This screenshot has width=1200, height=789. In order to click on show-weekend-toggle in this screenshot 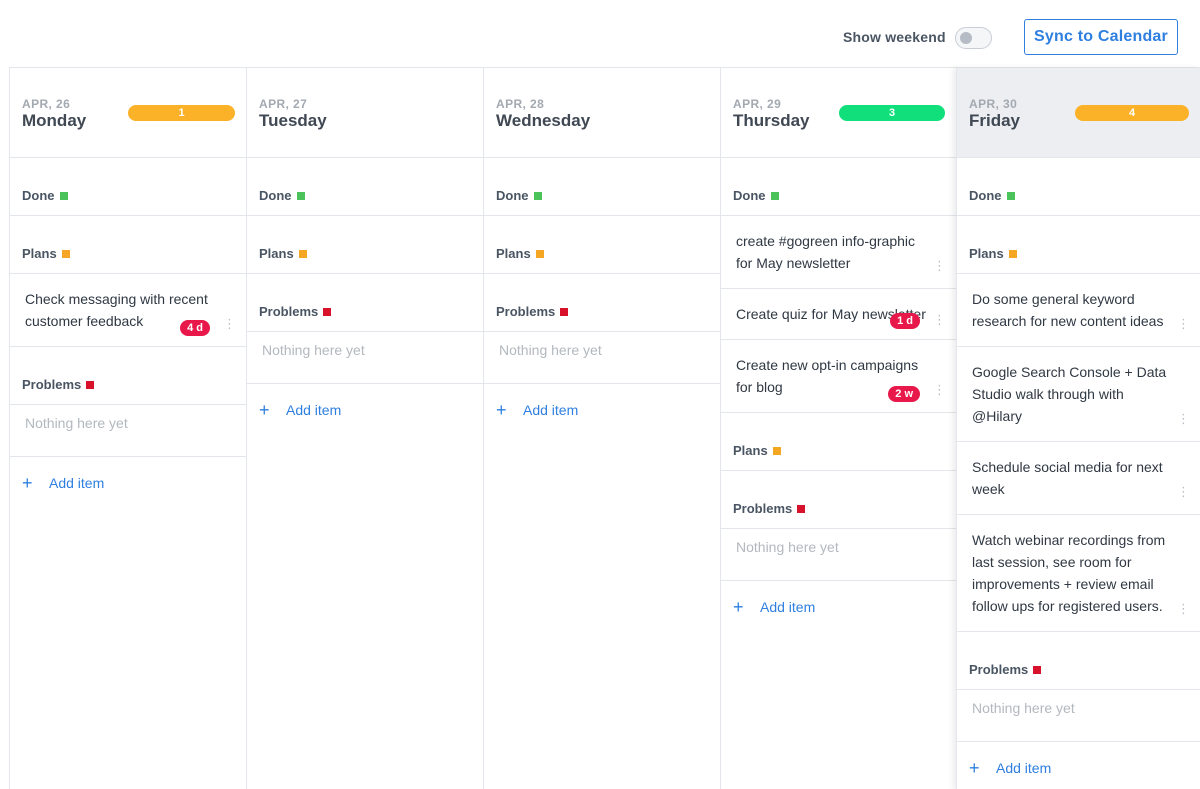, I will do `click(973, 38)`.